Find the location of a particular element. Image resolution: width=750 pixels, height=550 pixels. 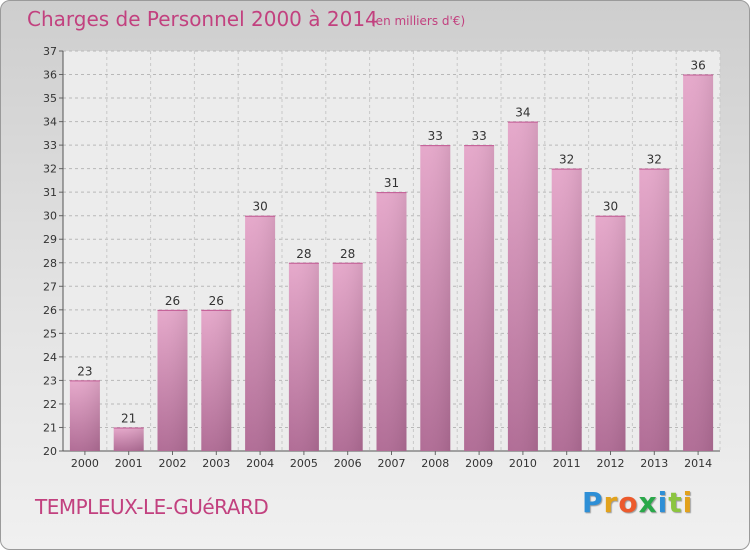

y-tick-label: 26 is located at coordinates (50, 310).